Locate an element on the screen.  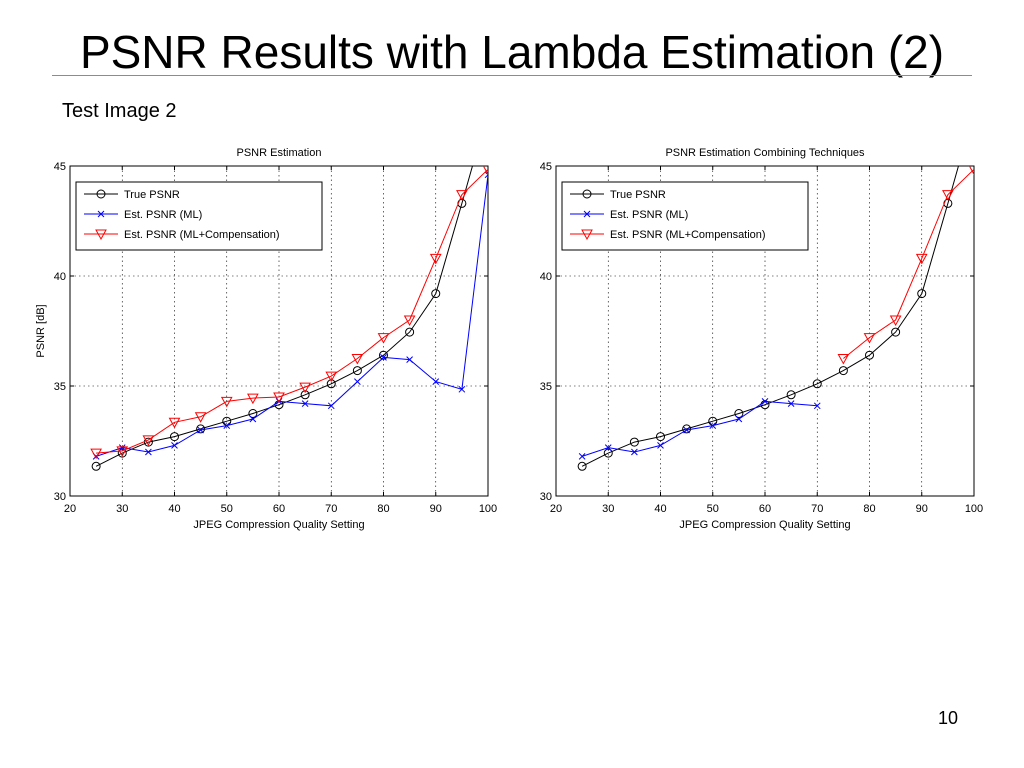
x-tick-label: 90 is located at coordinates (922, 509).